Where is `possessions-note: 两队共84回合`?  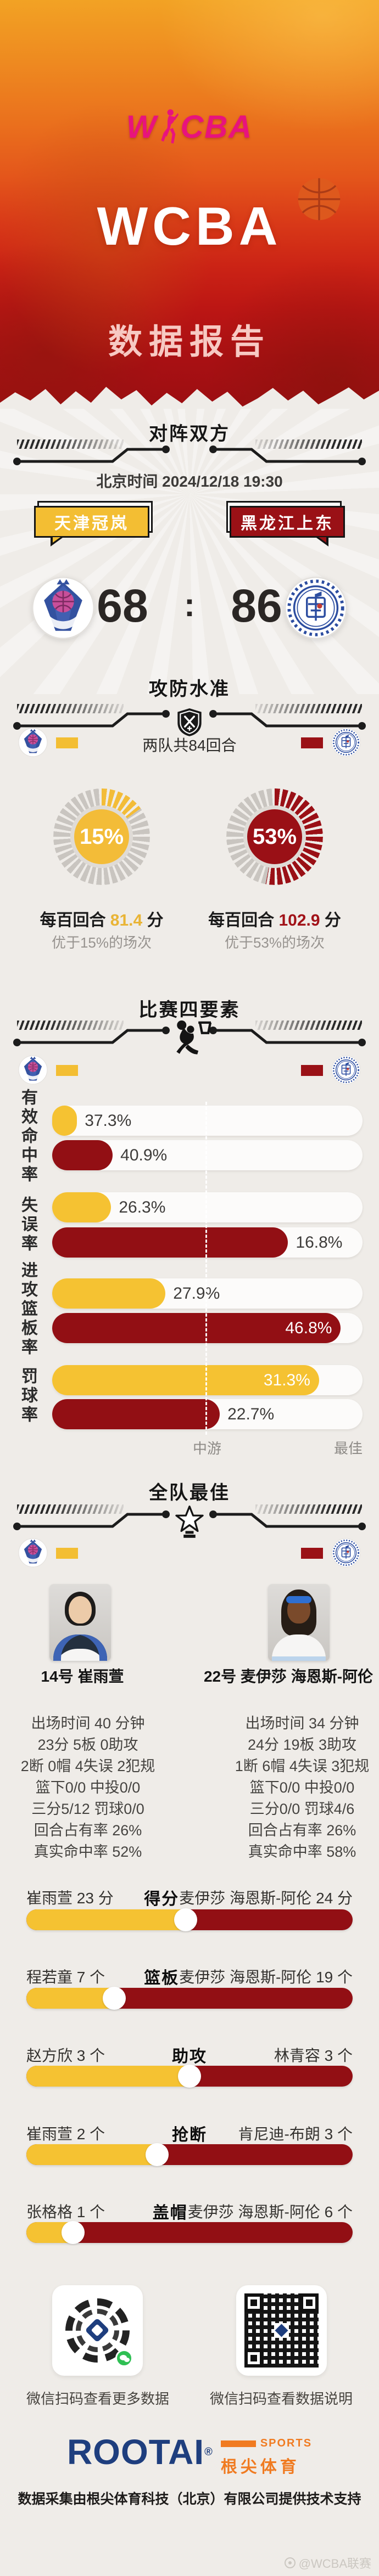
possessions-note: 两队共84回合 is located at coordinates (189, 746).